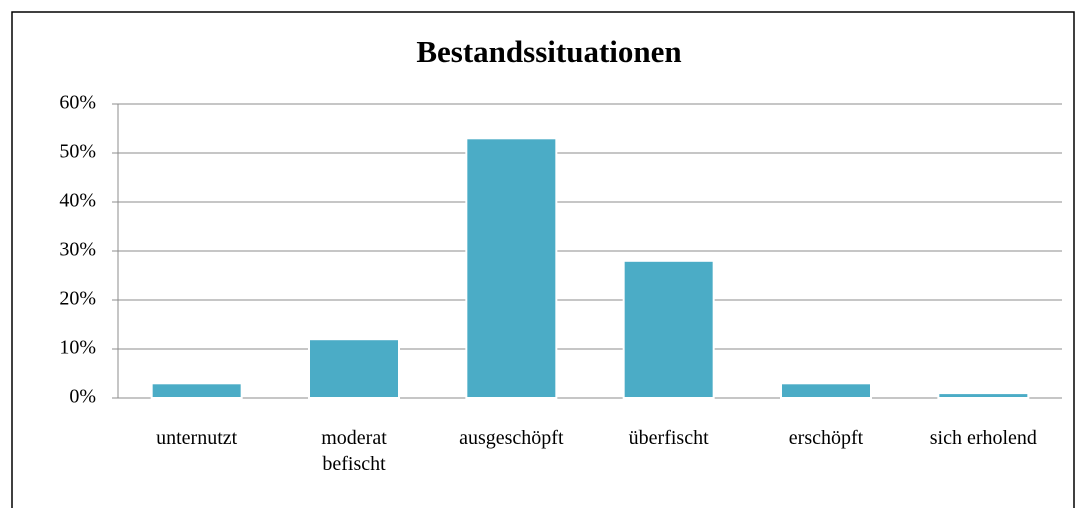 The height and width of the screenshot is (508, 1086). Describe the element at coordinates (826, 438) in the screenshot. I see `x-tick-label: erschöpft` at that location.